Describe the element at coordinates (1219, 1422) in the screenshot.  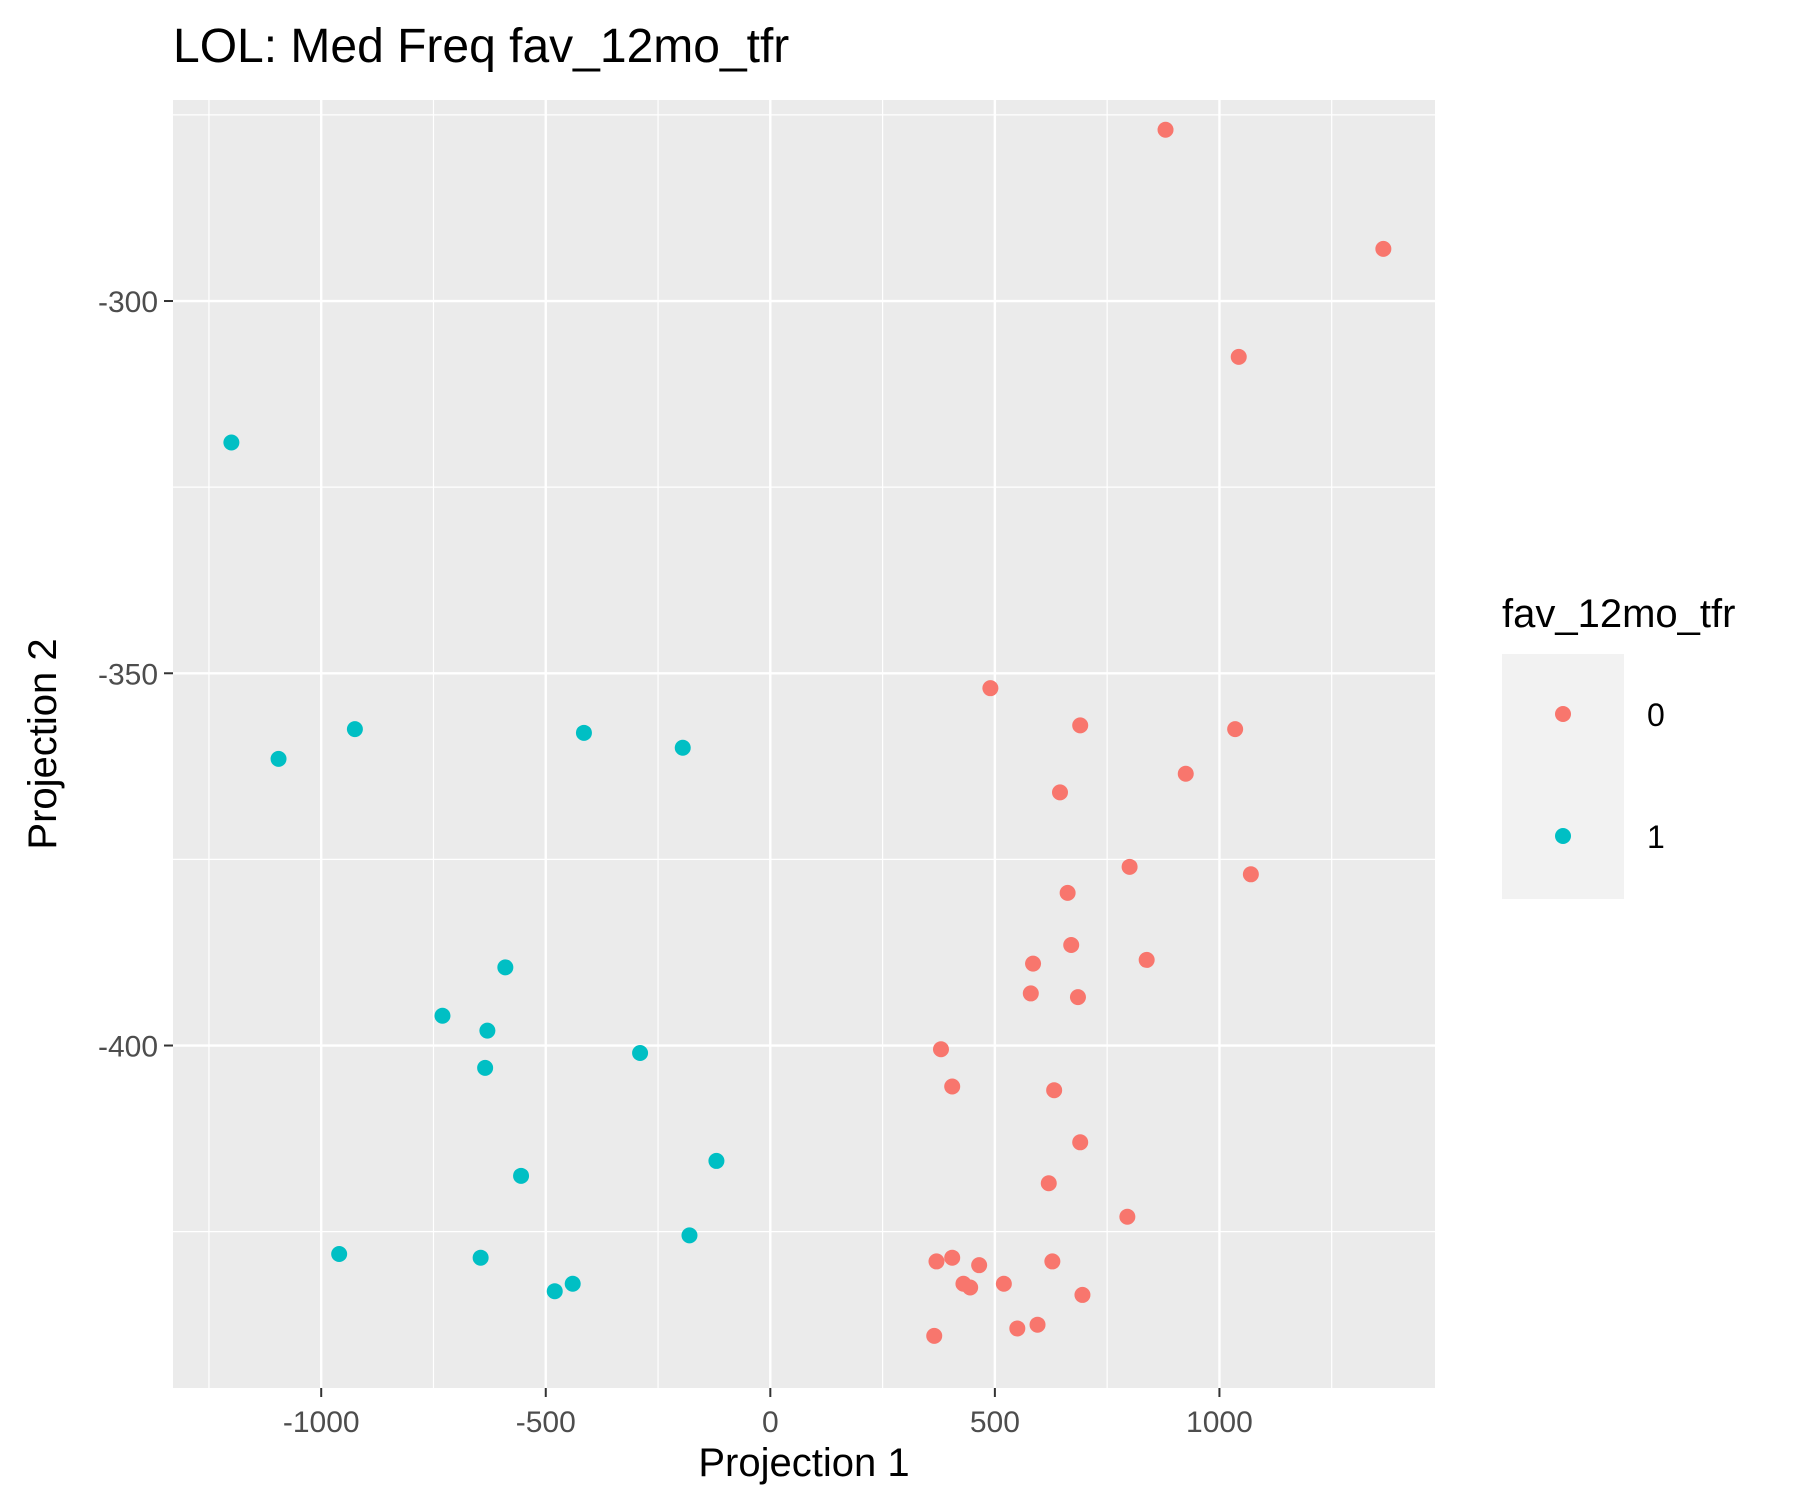
I see `x-tick-label: 1000` at that location.